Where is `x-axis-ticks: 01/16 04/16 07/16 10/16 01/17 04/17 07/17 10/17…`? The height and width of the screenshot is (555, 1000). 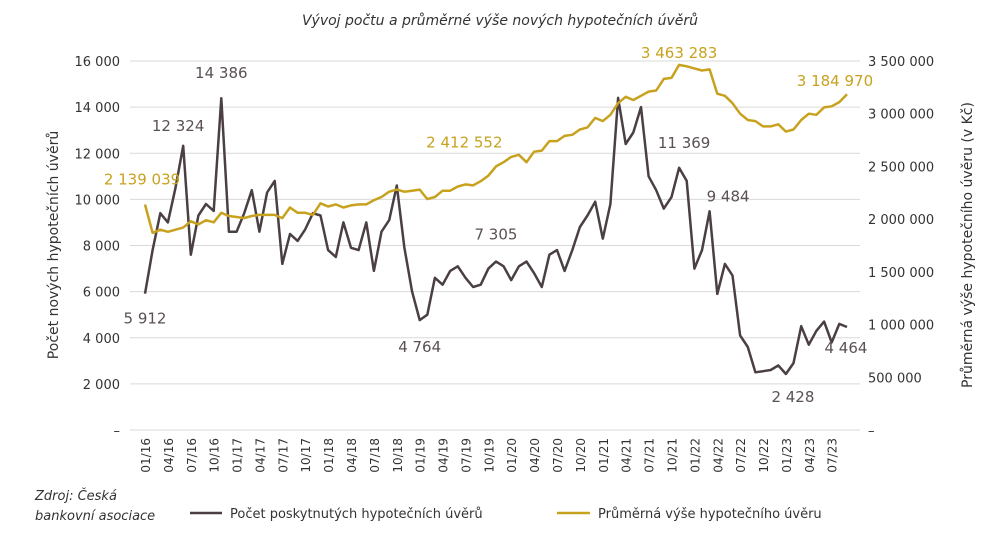
x-axis-ticks: 01/16 04/16 07/16 10/16 01/17 04/17 07/17 10/17… is located at coordinates (489, 455).